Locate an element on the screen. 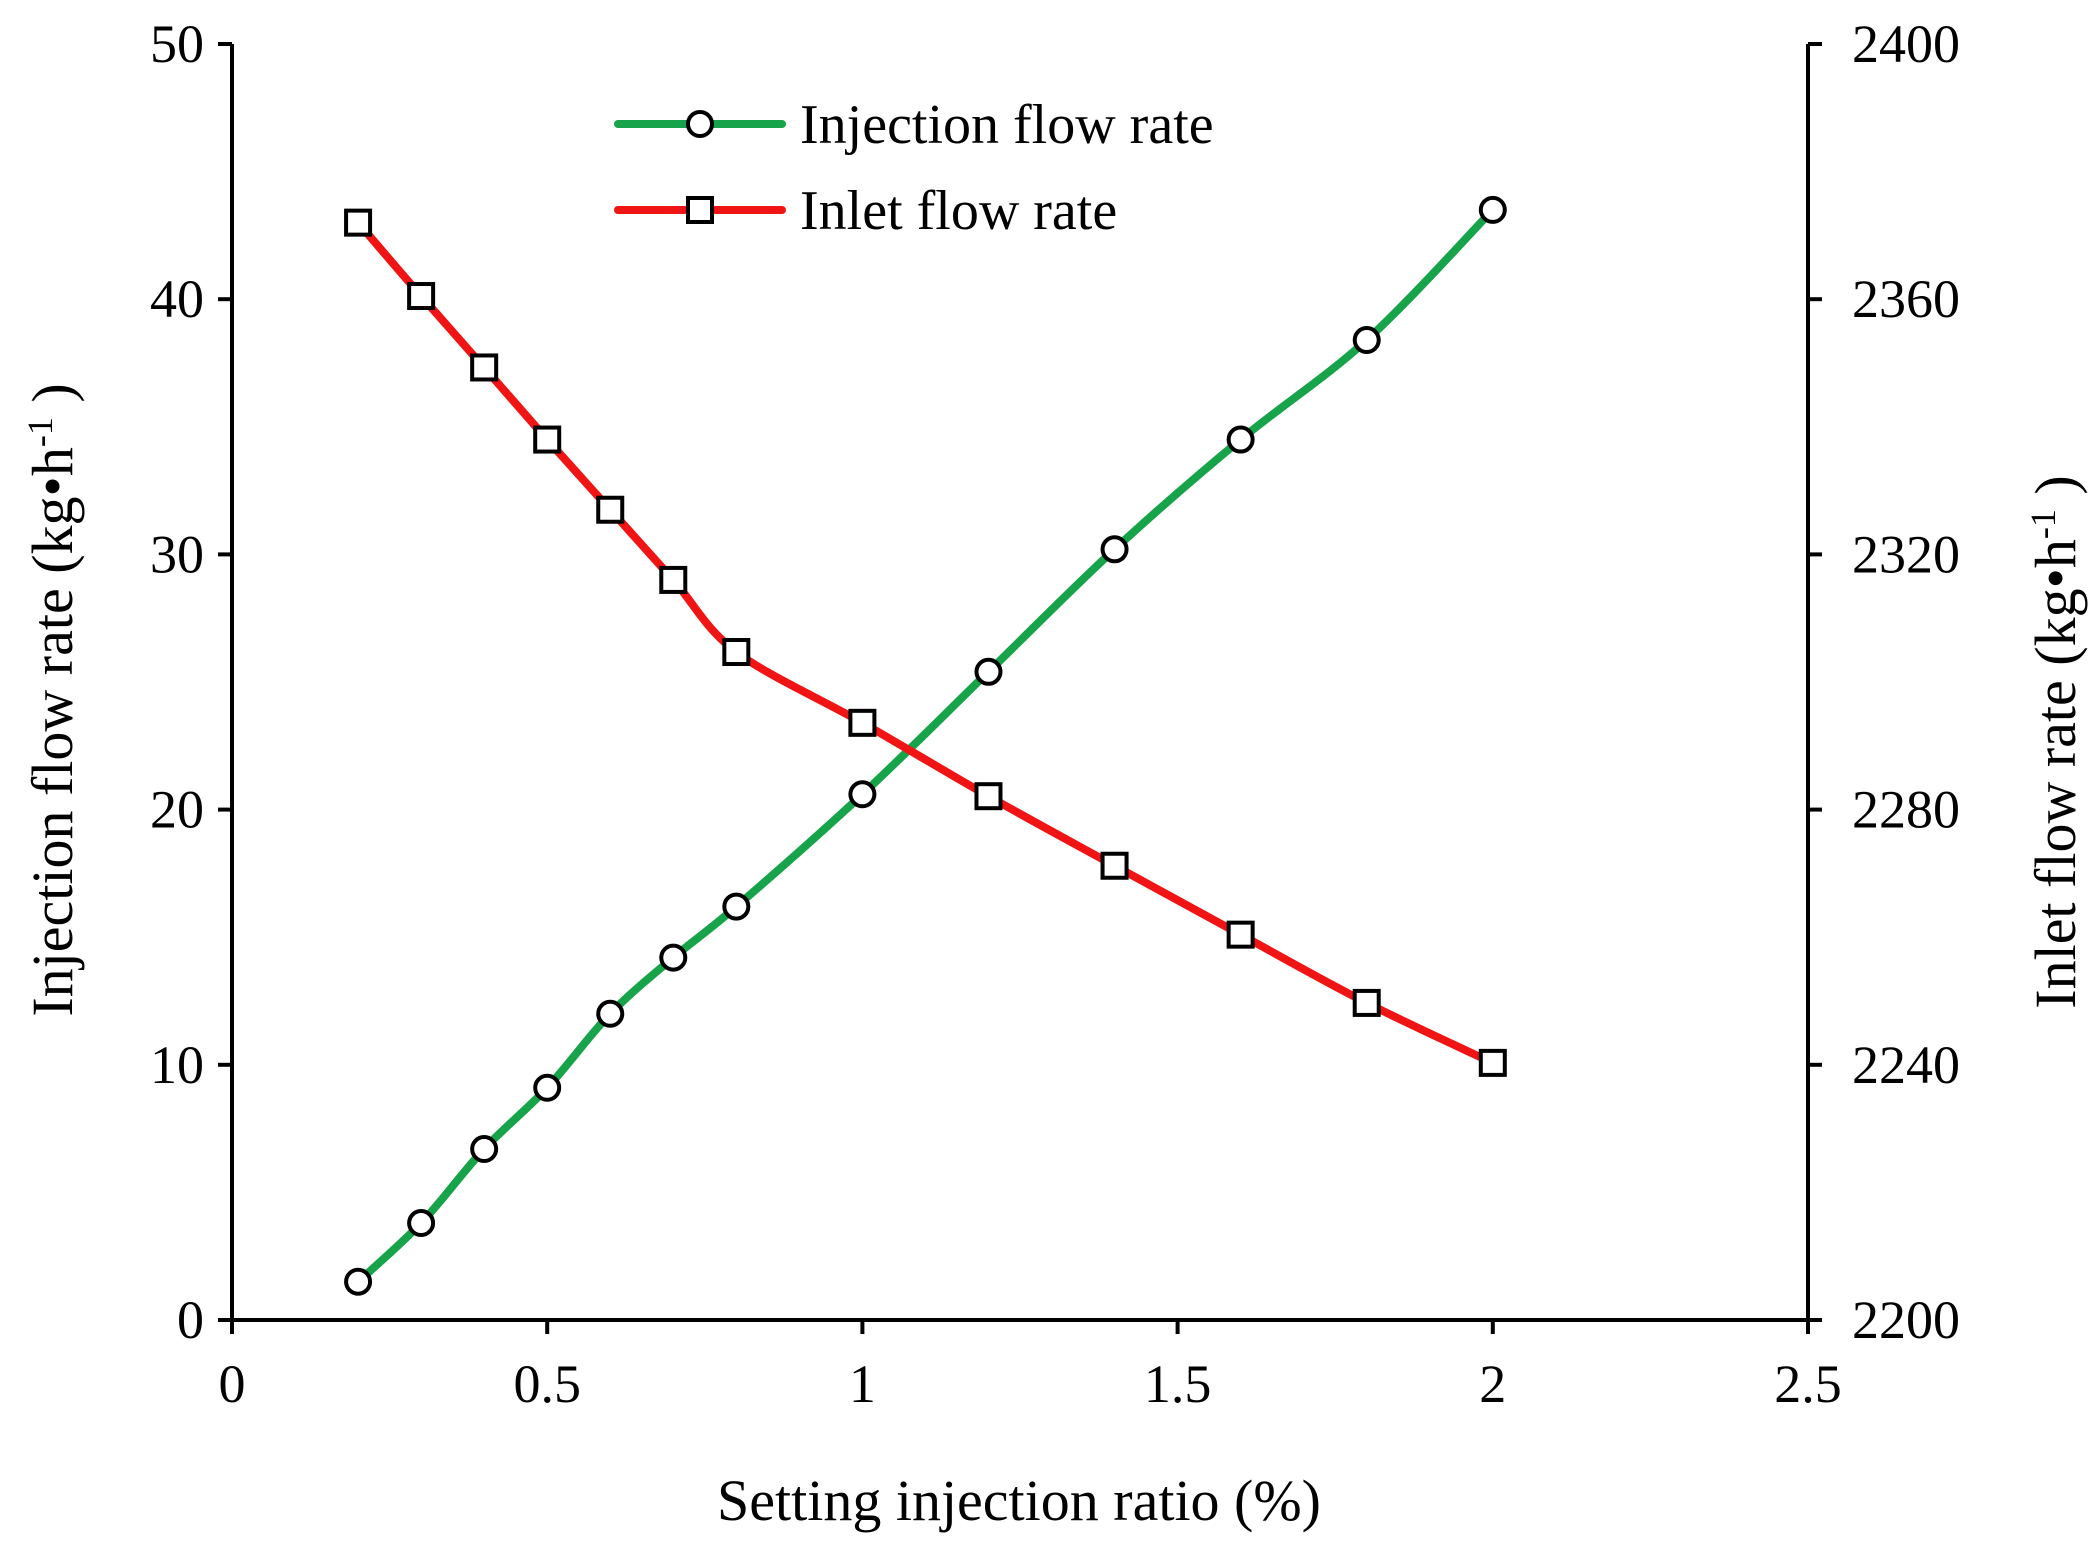  y-tick-label: 20 is located at coordinates (177, 810).